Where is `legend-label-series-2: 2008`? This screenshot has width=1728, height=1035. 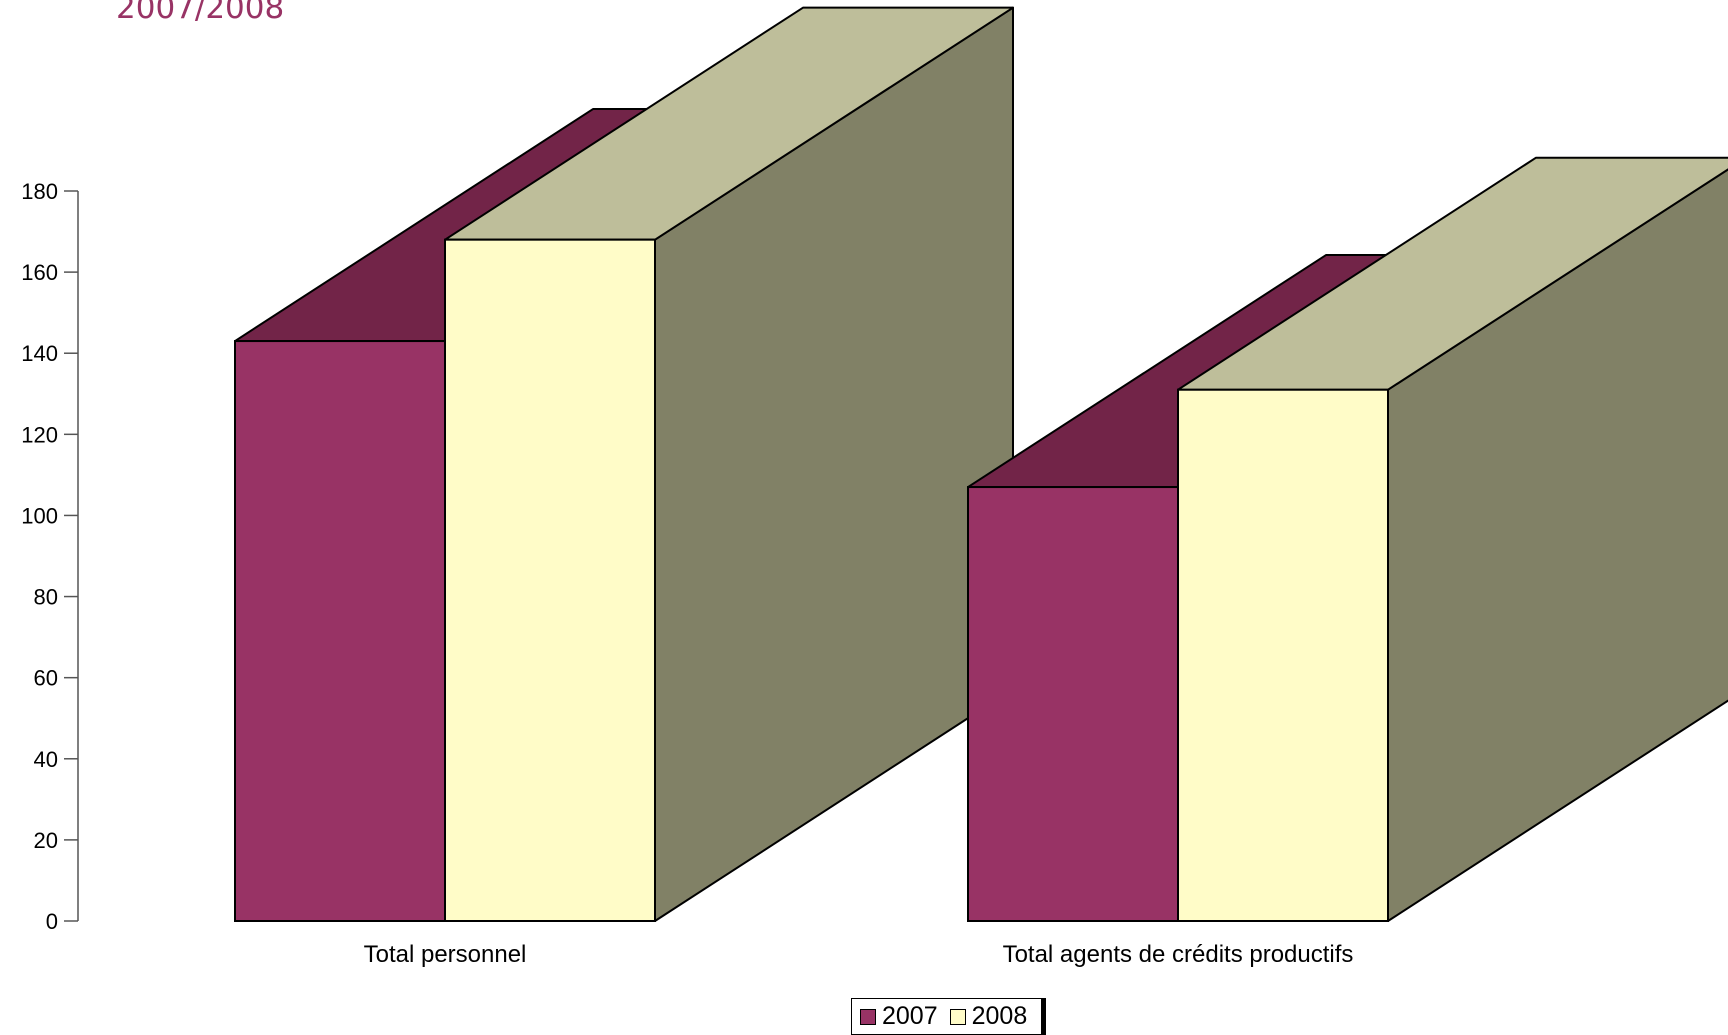 legend-label-series-2: 2008 is located at coordinates (999, 1016).